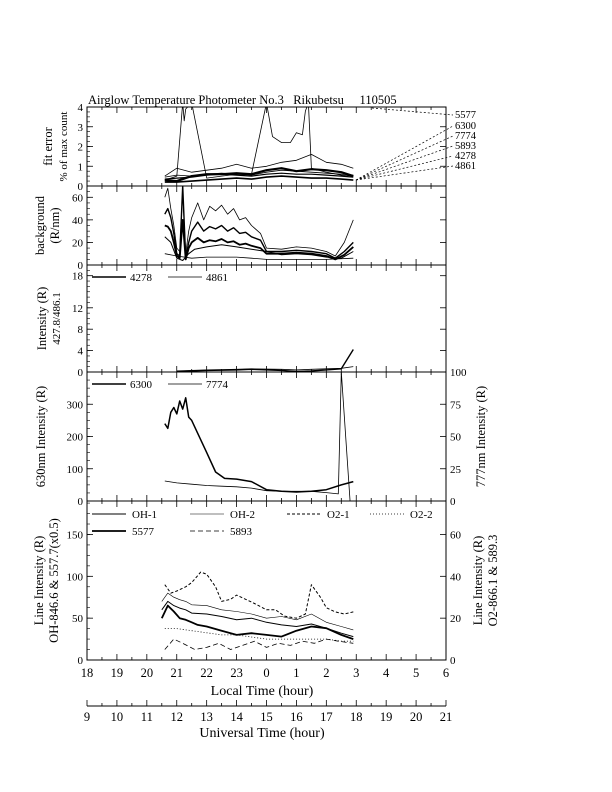 This screenshot has width=612, height=792. I want to click on local-time-tick-label: 0, so click(266, 673).